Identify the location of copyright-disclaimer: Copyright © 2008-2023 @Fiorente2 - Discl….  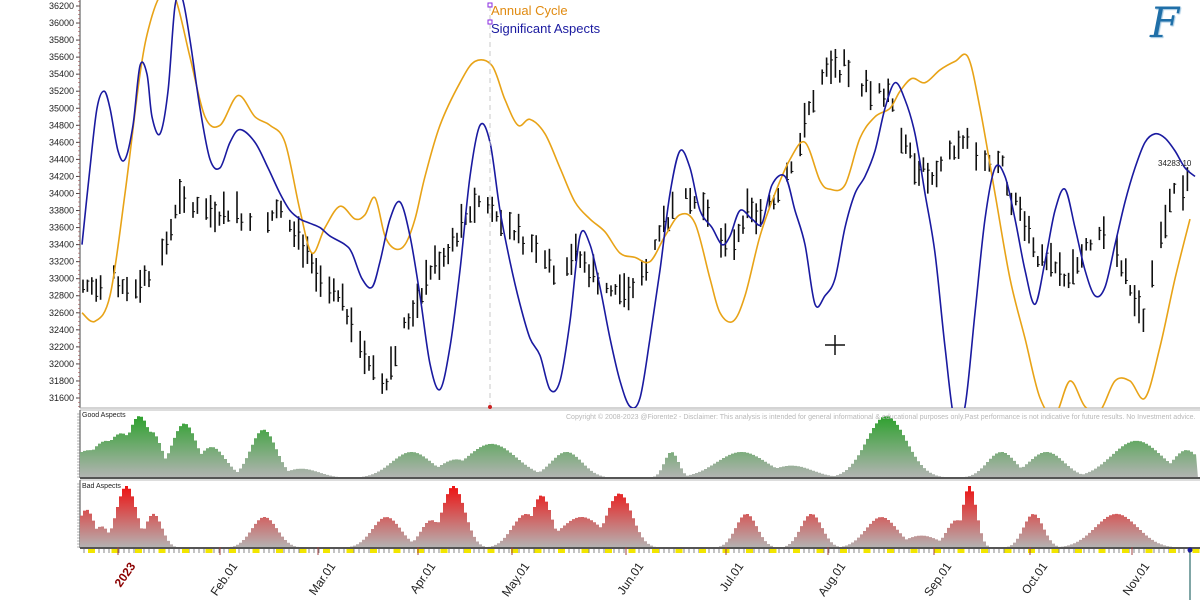
(881, 417).